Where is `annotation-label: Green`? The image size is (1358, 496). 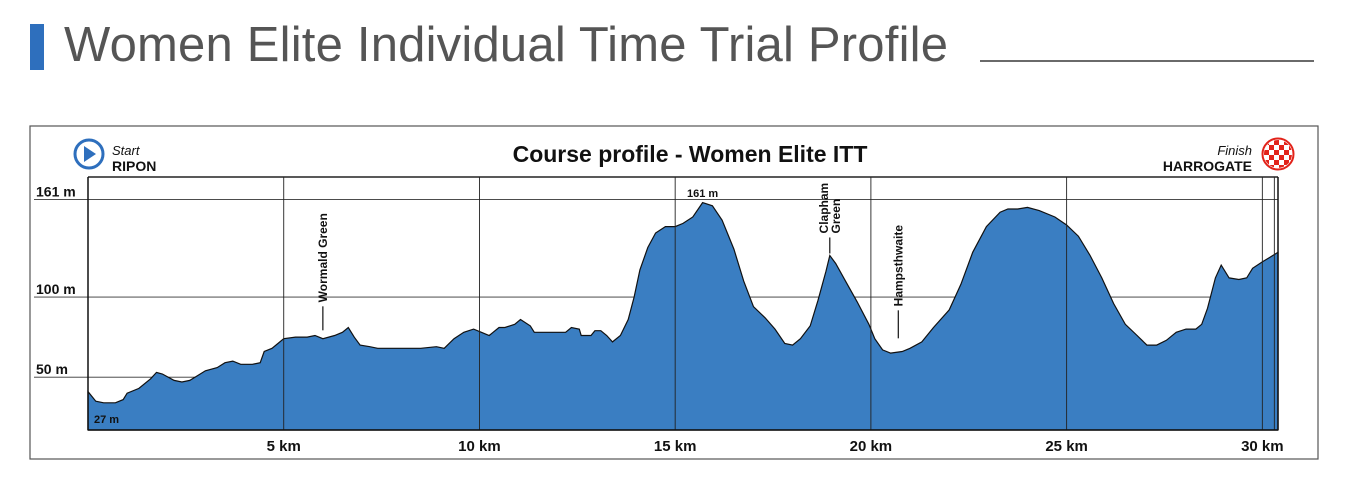 annotation-label: Green is located at coordinates (836, 216).